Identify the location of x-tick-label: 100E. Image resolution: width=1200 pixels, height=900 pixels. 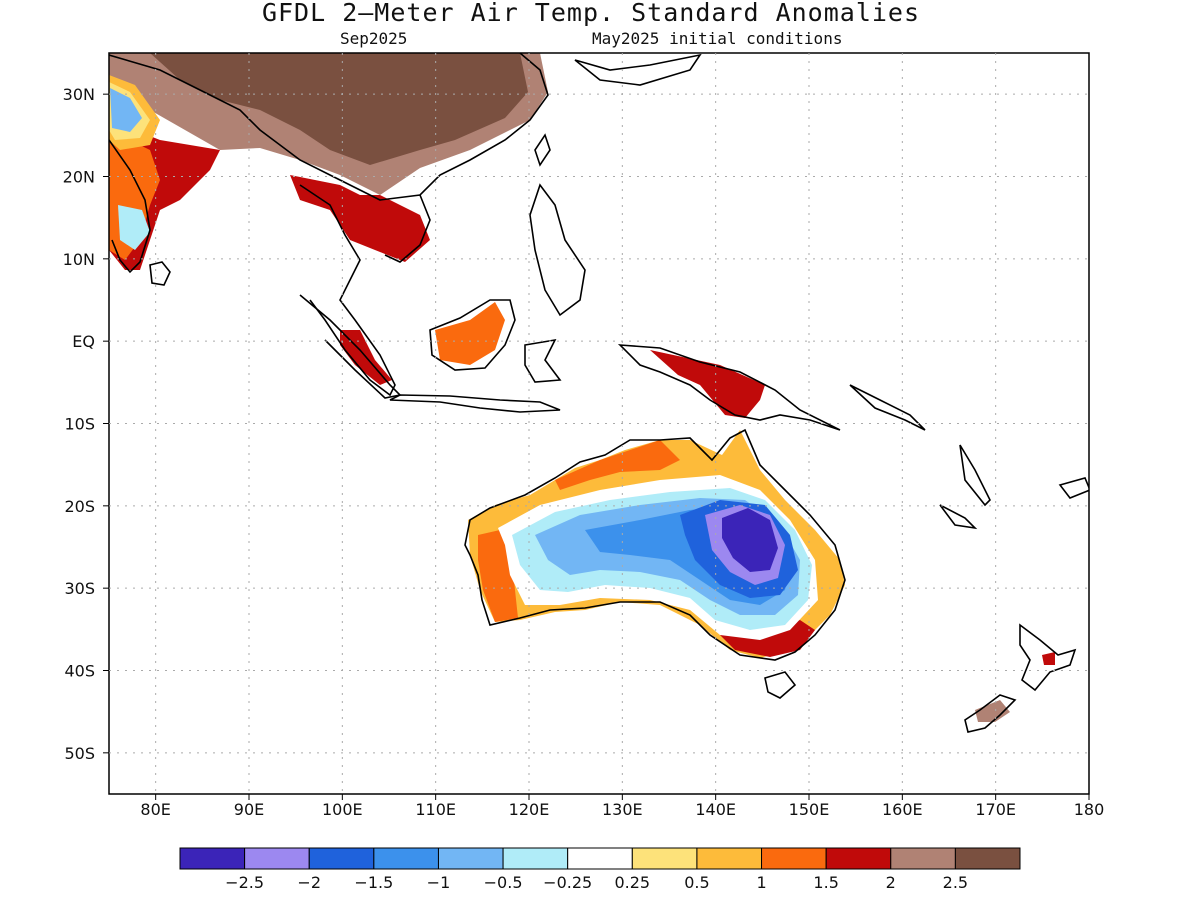
(342, 809).